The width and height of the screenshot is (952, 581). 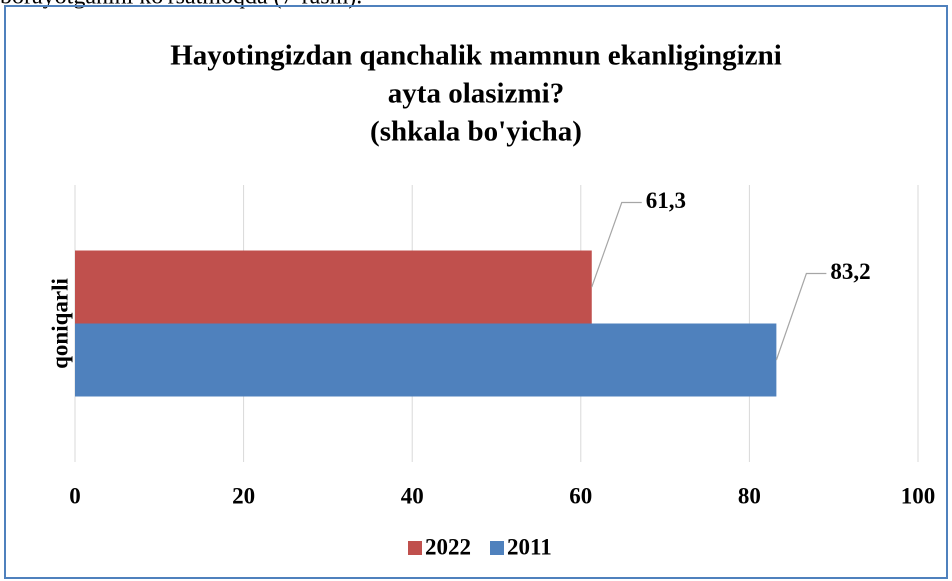 I want to click on legend-label: 2011, so click(x=529, y=546).